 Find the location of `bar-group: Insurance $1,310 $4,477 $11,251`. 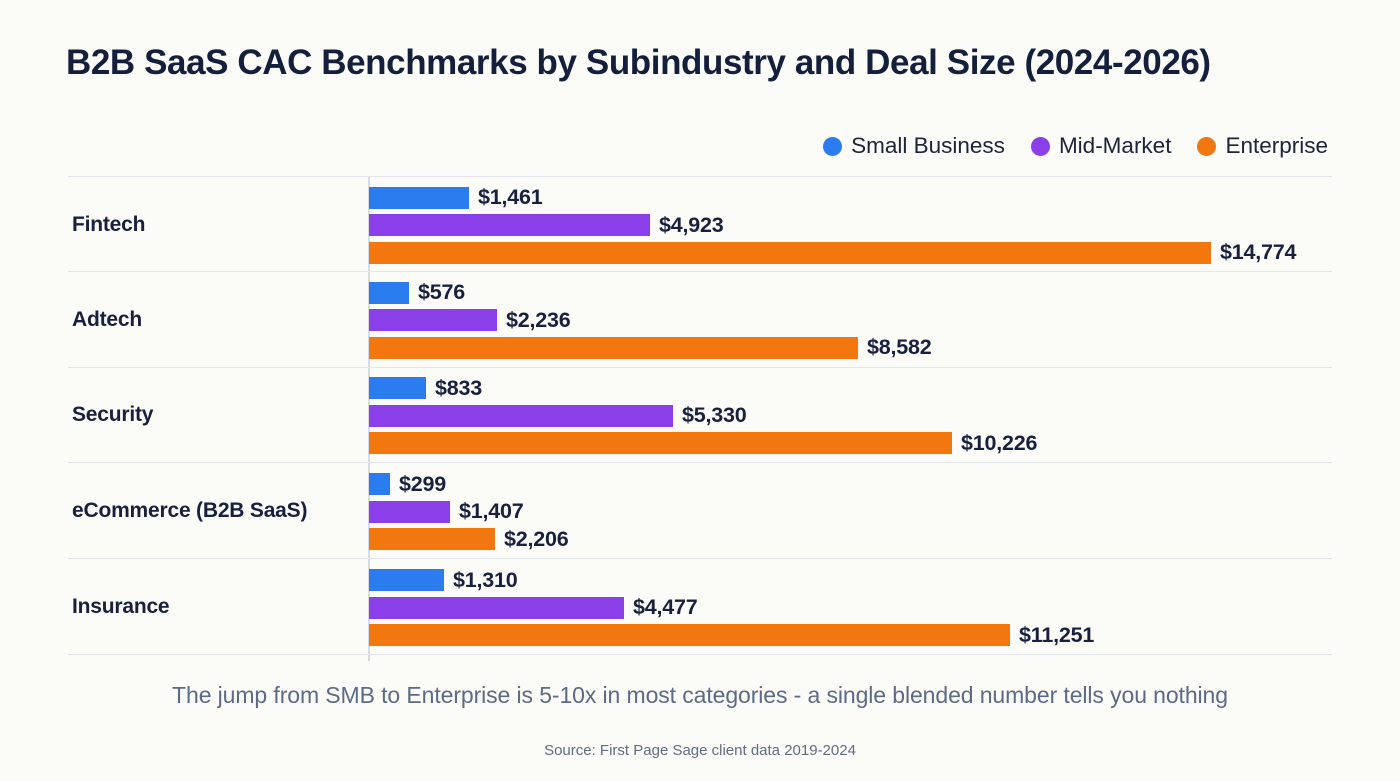

bar-group: Insurance $1,310 $4,477 $11,251 is located at coordinates (700, 607).